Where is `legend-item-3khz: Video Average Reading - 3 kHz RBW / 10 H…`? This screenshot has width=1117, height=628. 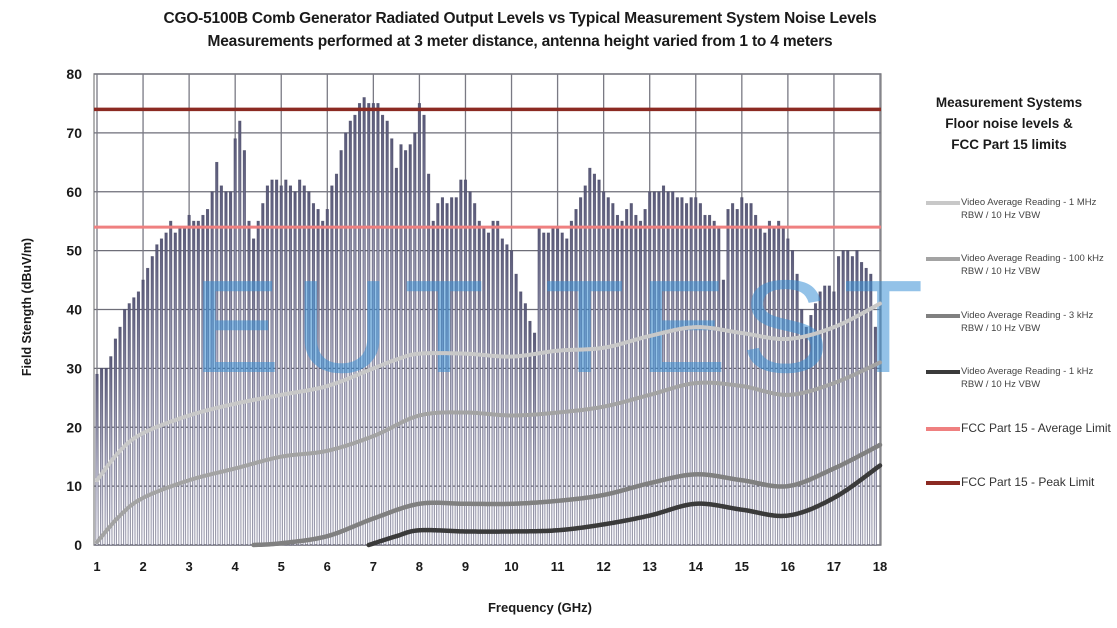 legend-item-3khz: Video Average Reading - 3 kHz RBW / 10 H… is located at coordinates (1009, 322).